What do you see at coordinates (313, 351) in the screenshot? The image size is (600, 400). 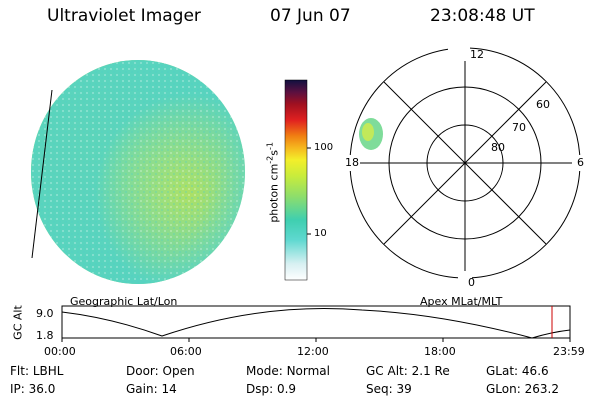 I see `altitude-xtick-1200: 12:00` at bounding box center [313, 351].